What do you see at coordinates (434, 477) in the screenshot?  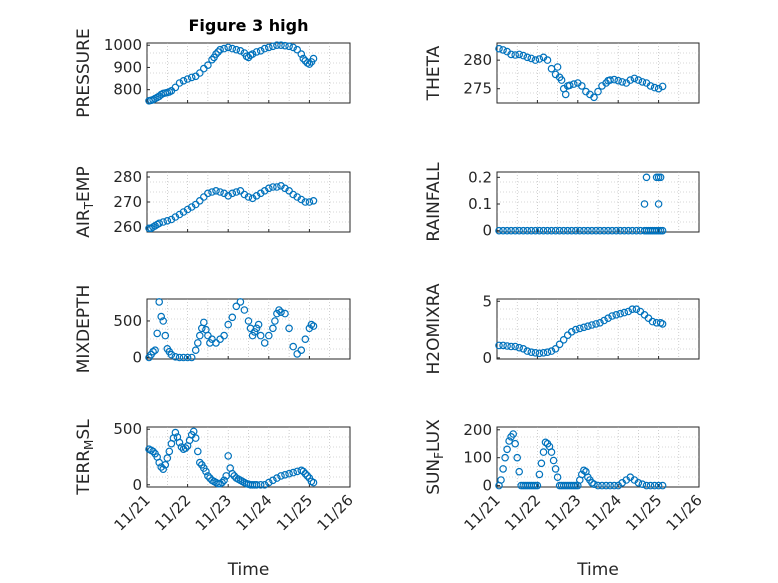 I see `y-axis-label-part: SUN` at bounding box center [434, 477].